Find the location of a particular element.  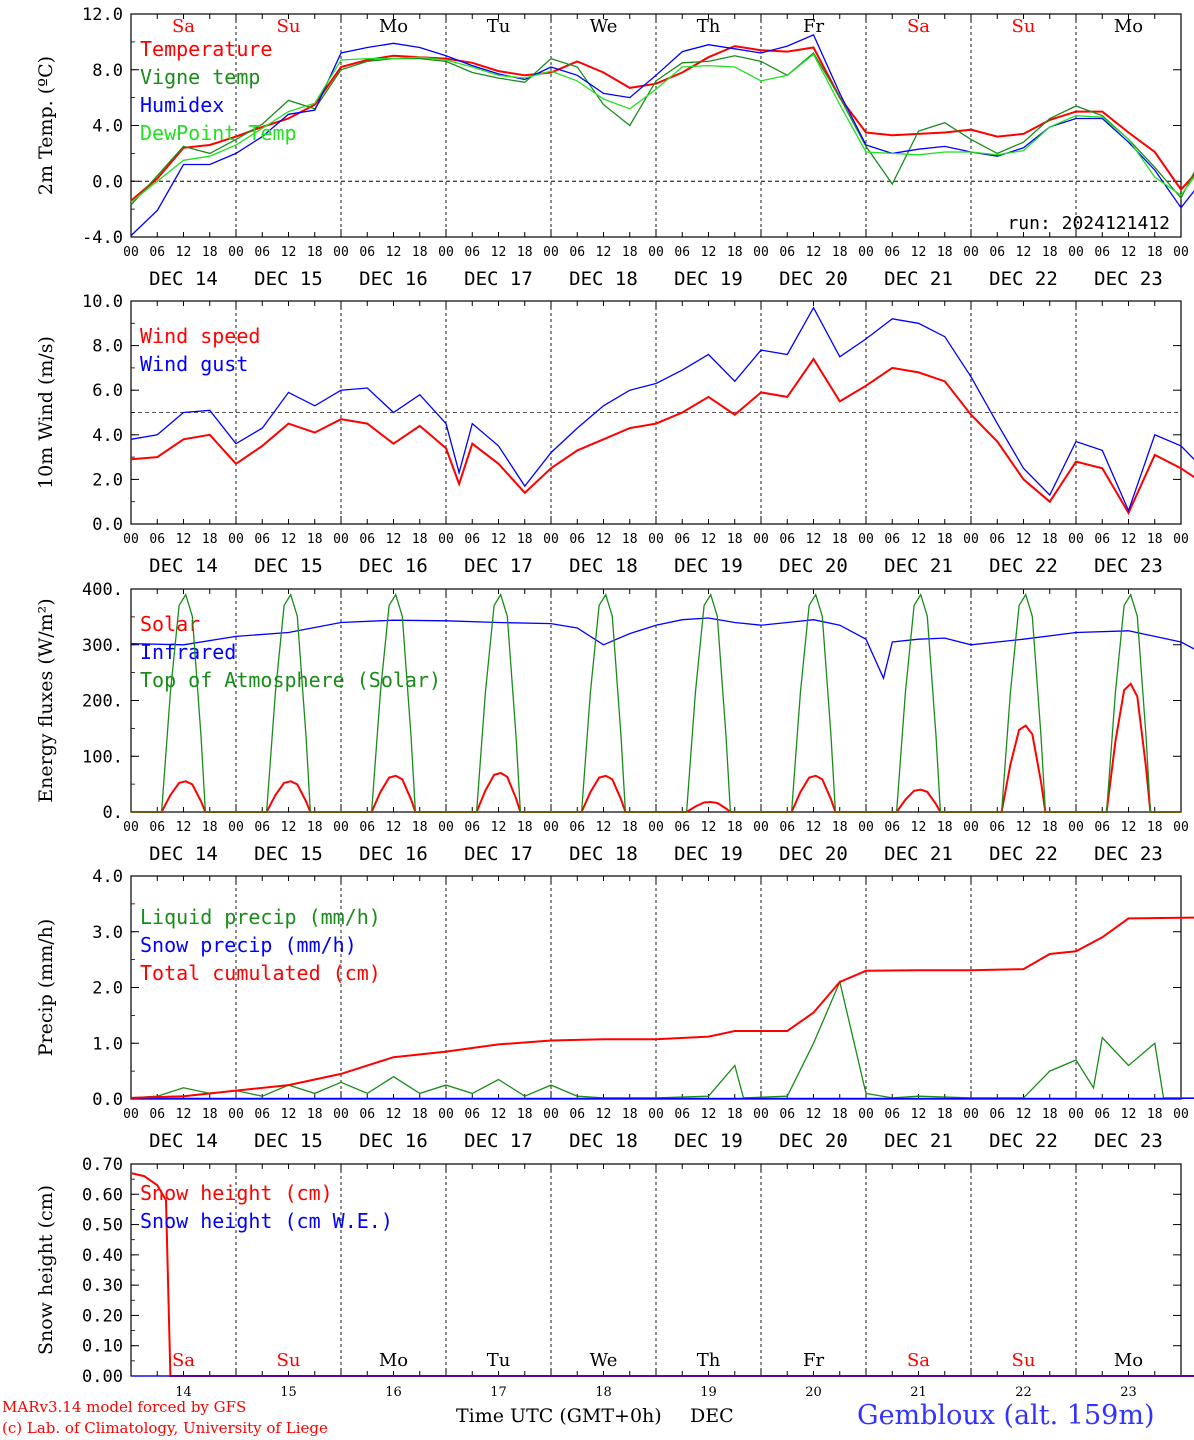

day-name: Mo is located at coordinates (1128, 26).